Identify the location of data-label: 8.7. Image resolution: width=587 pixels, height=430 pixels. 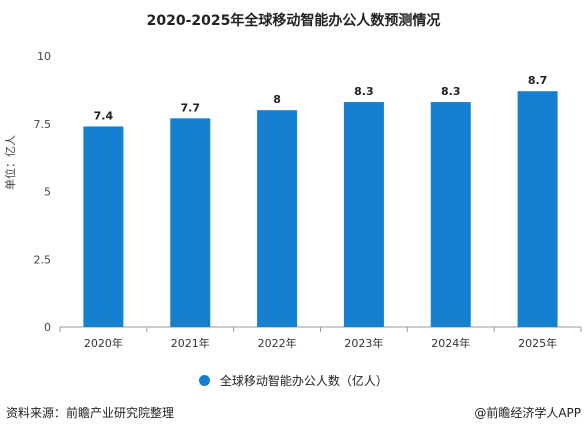
(538, 80).